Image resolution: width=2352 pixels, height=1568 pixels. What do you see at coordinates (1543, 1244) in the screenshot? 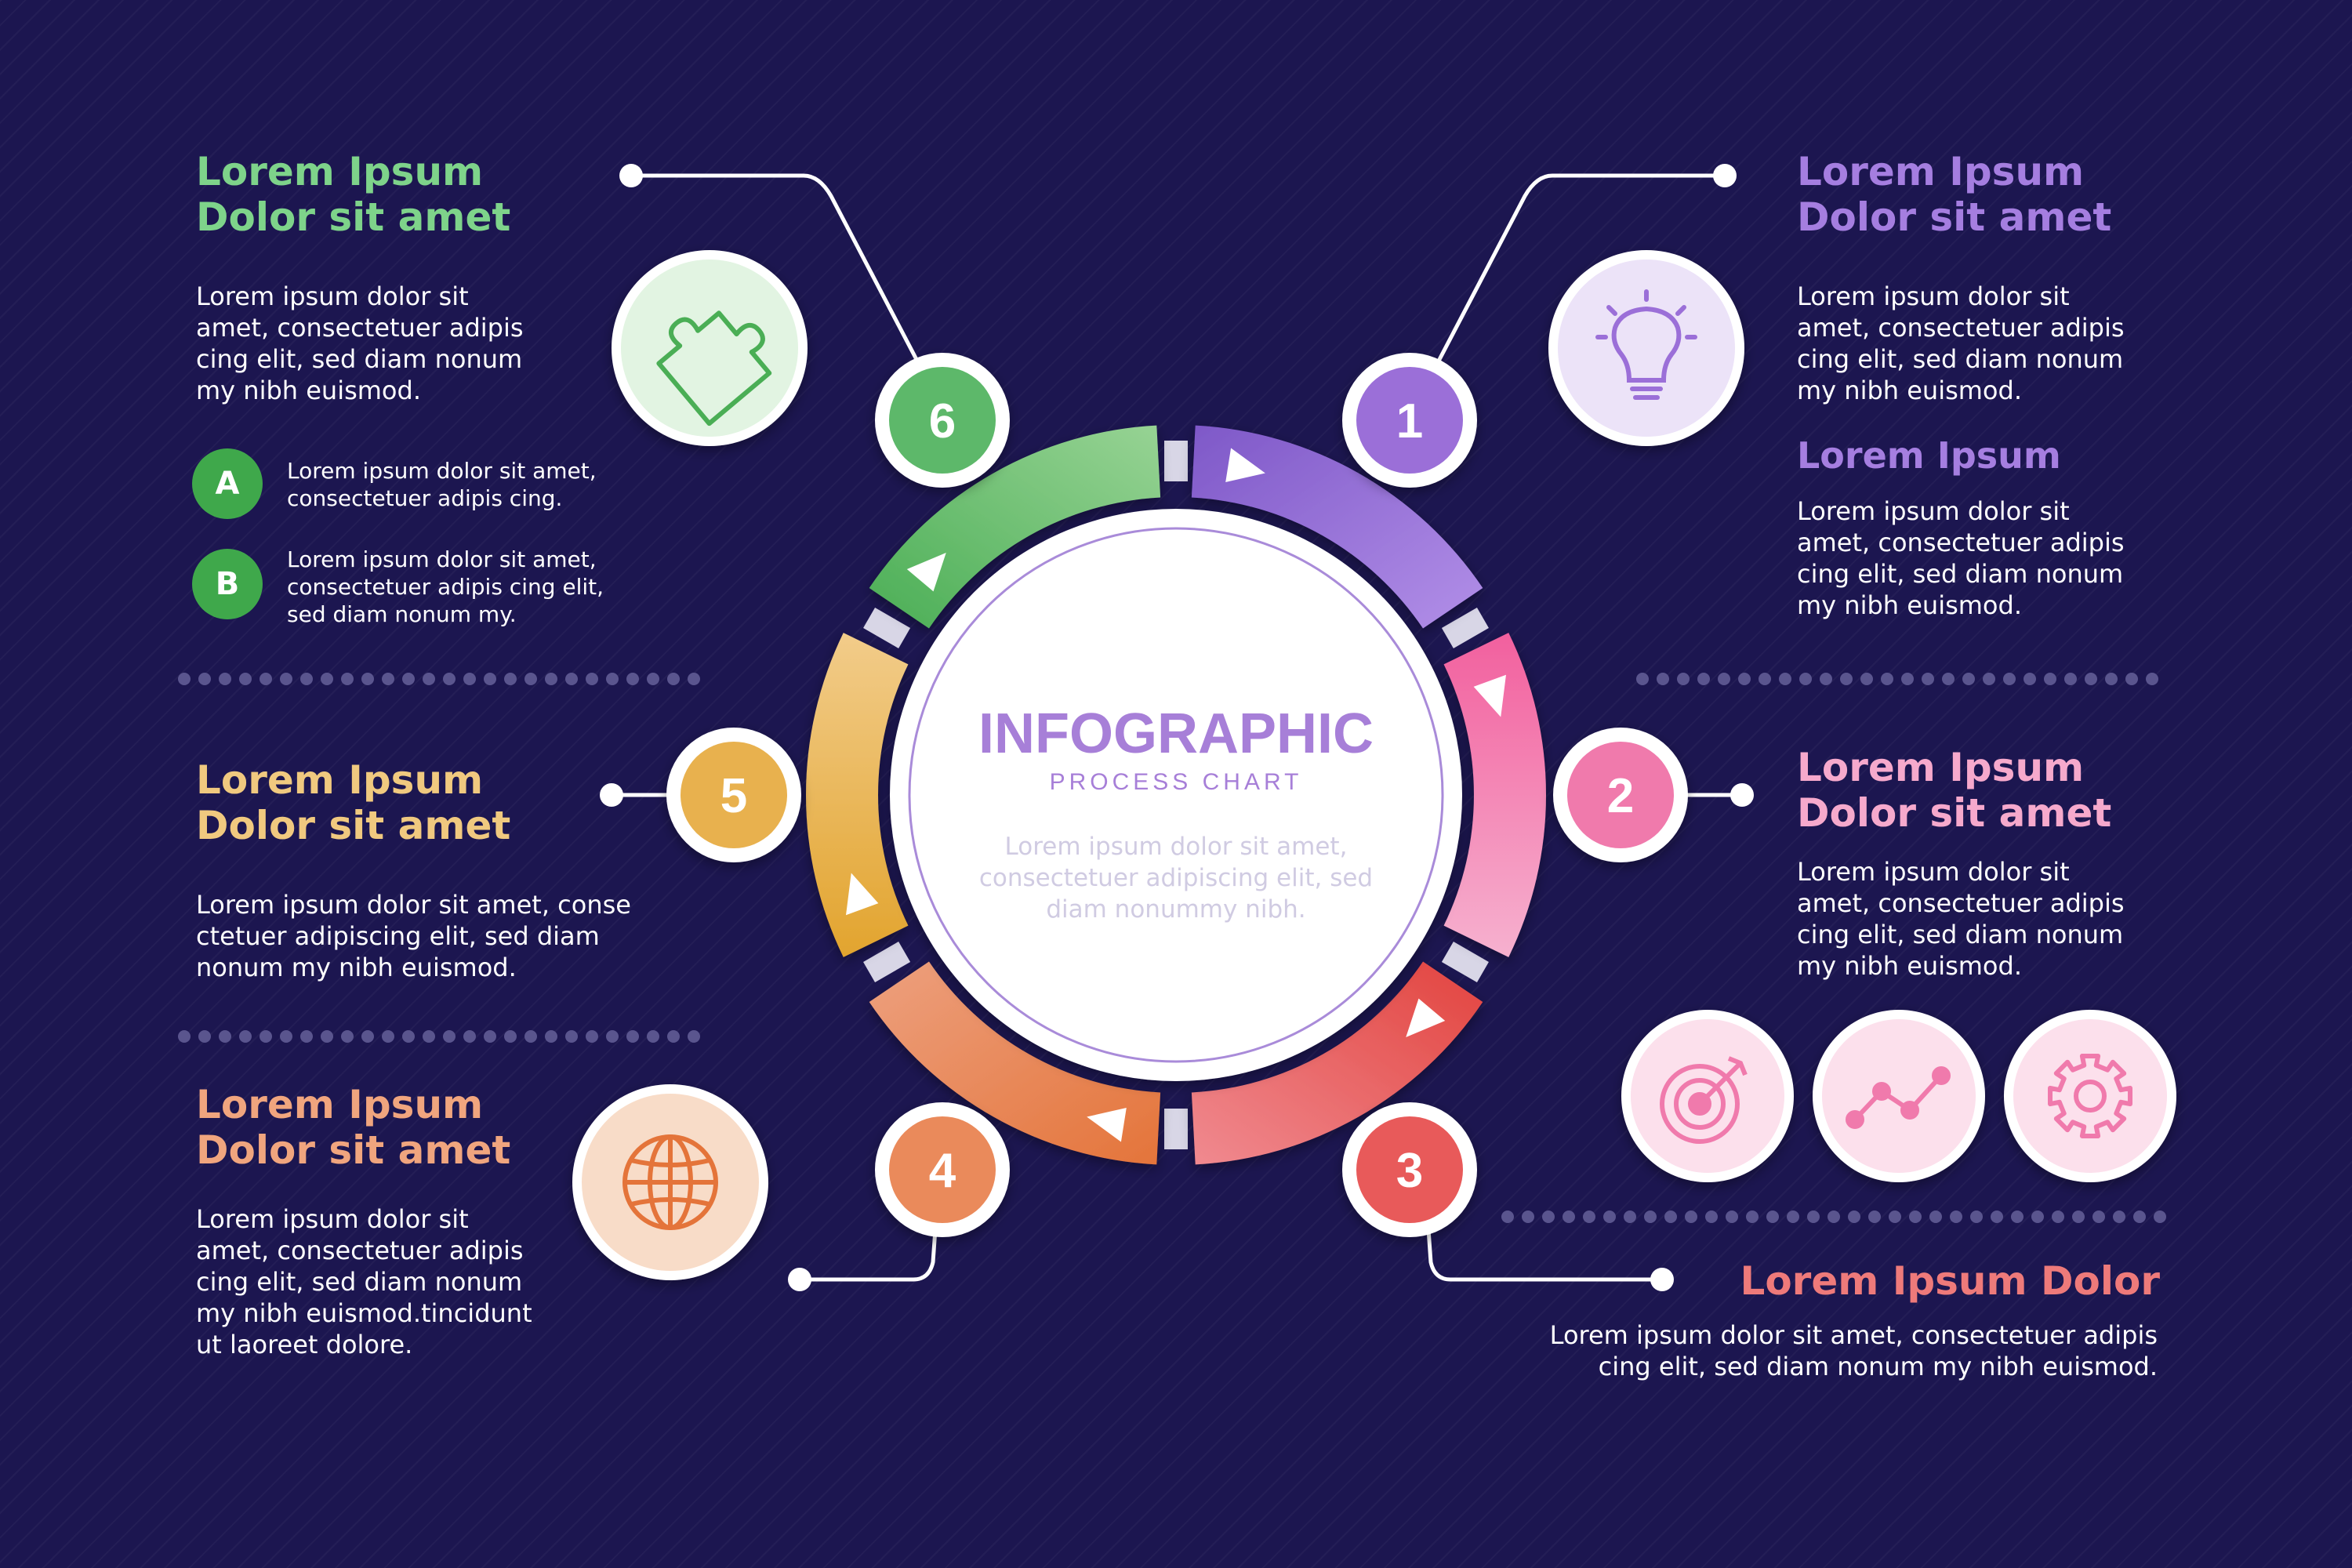
I see `connector-step3` at bounding box center [1543, 1244].